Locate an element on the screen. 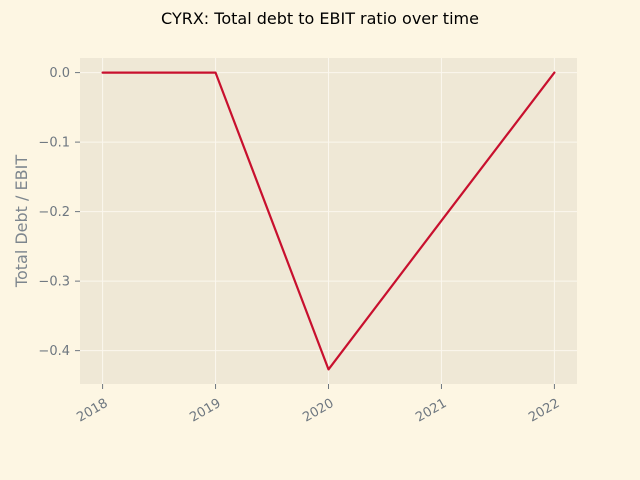 This screenshot has width=640, height=480. chart-title: CYRX: Total debt to EBIT ratio over time is located at coordinates (320, 18).